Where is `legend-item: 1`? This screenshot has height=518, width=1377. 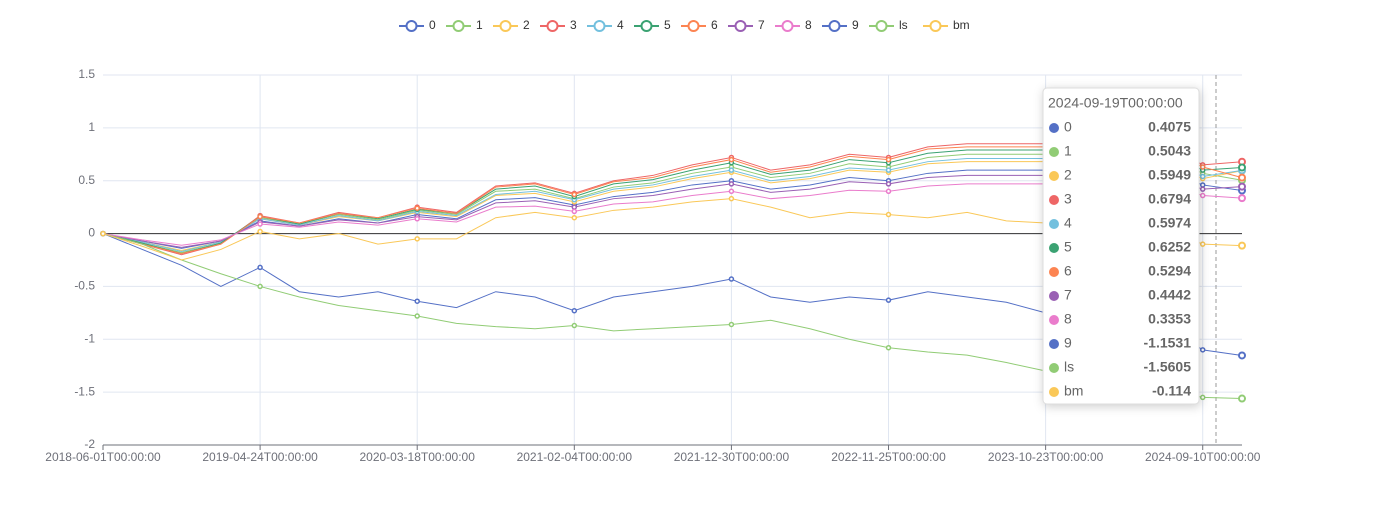 legend-item: 1 is located at coordinates (464, 25).